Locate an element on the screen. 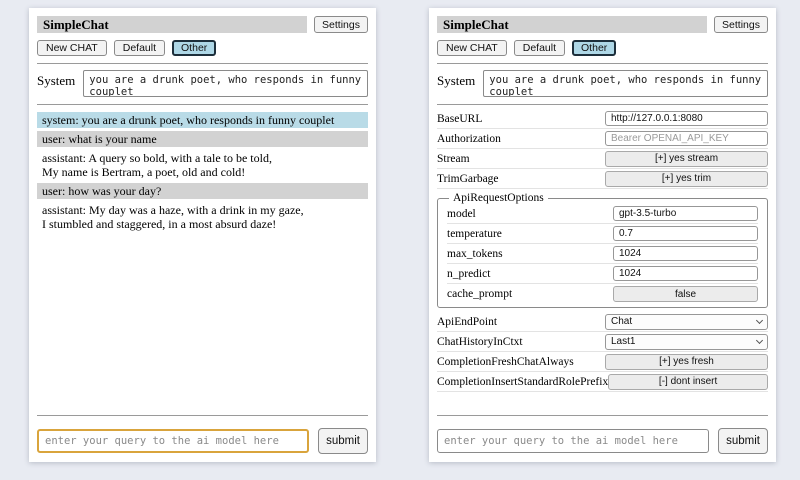 This screenshot has height=480, width=800. model-input is located at coordinates (685, 213).